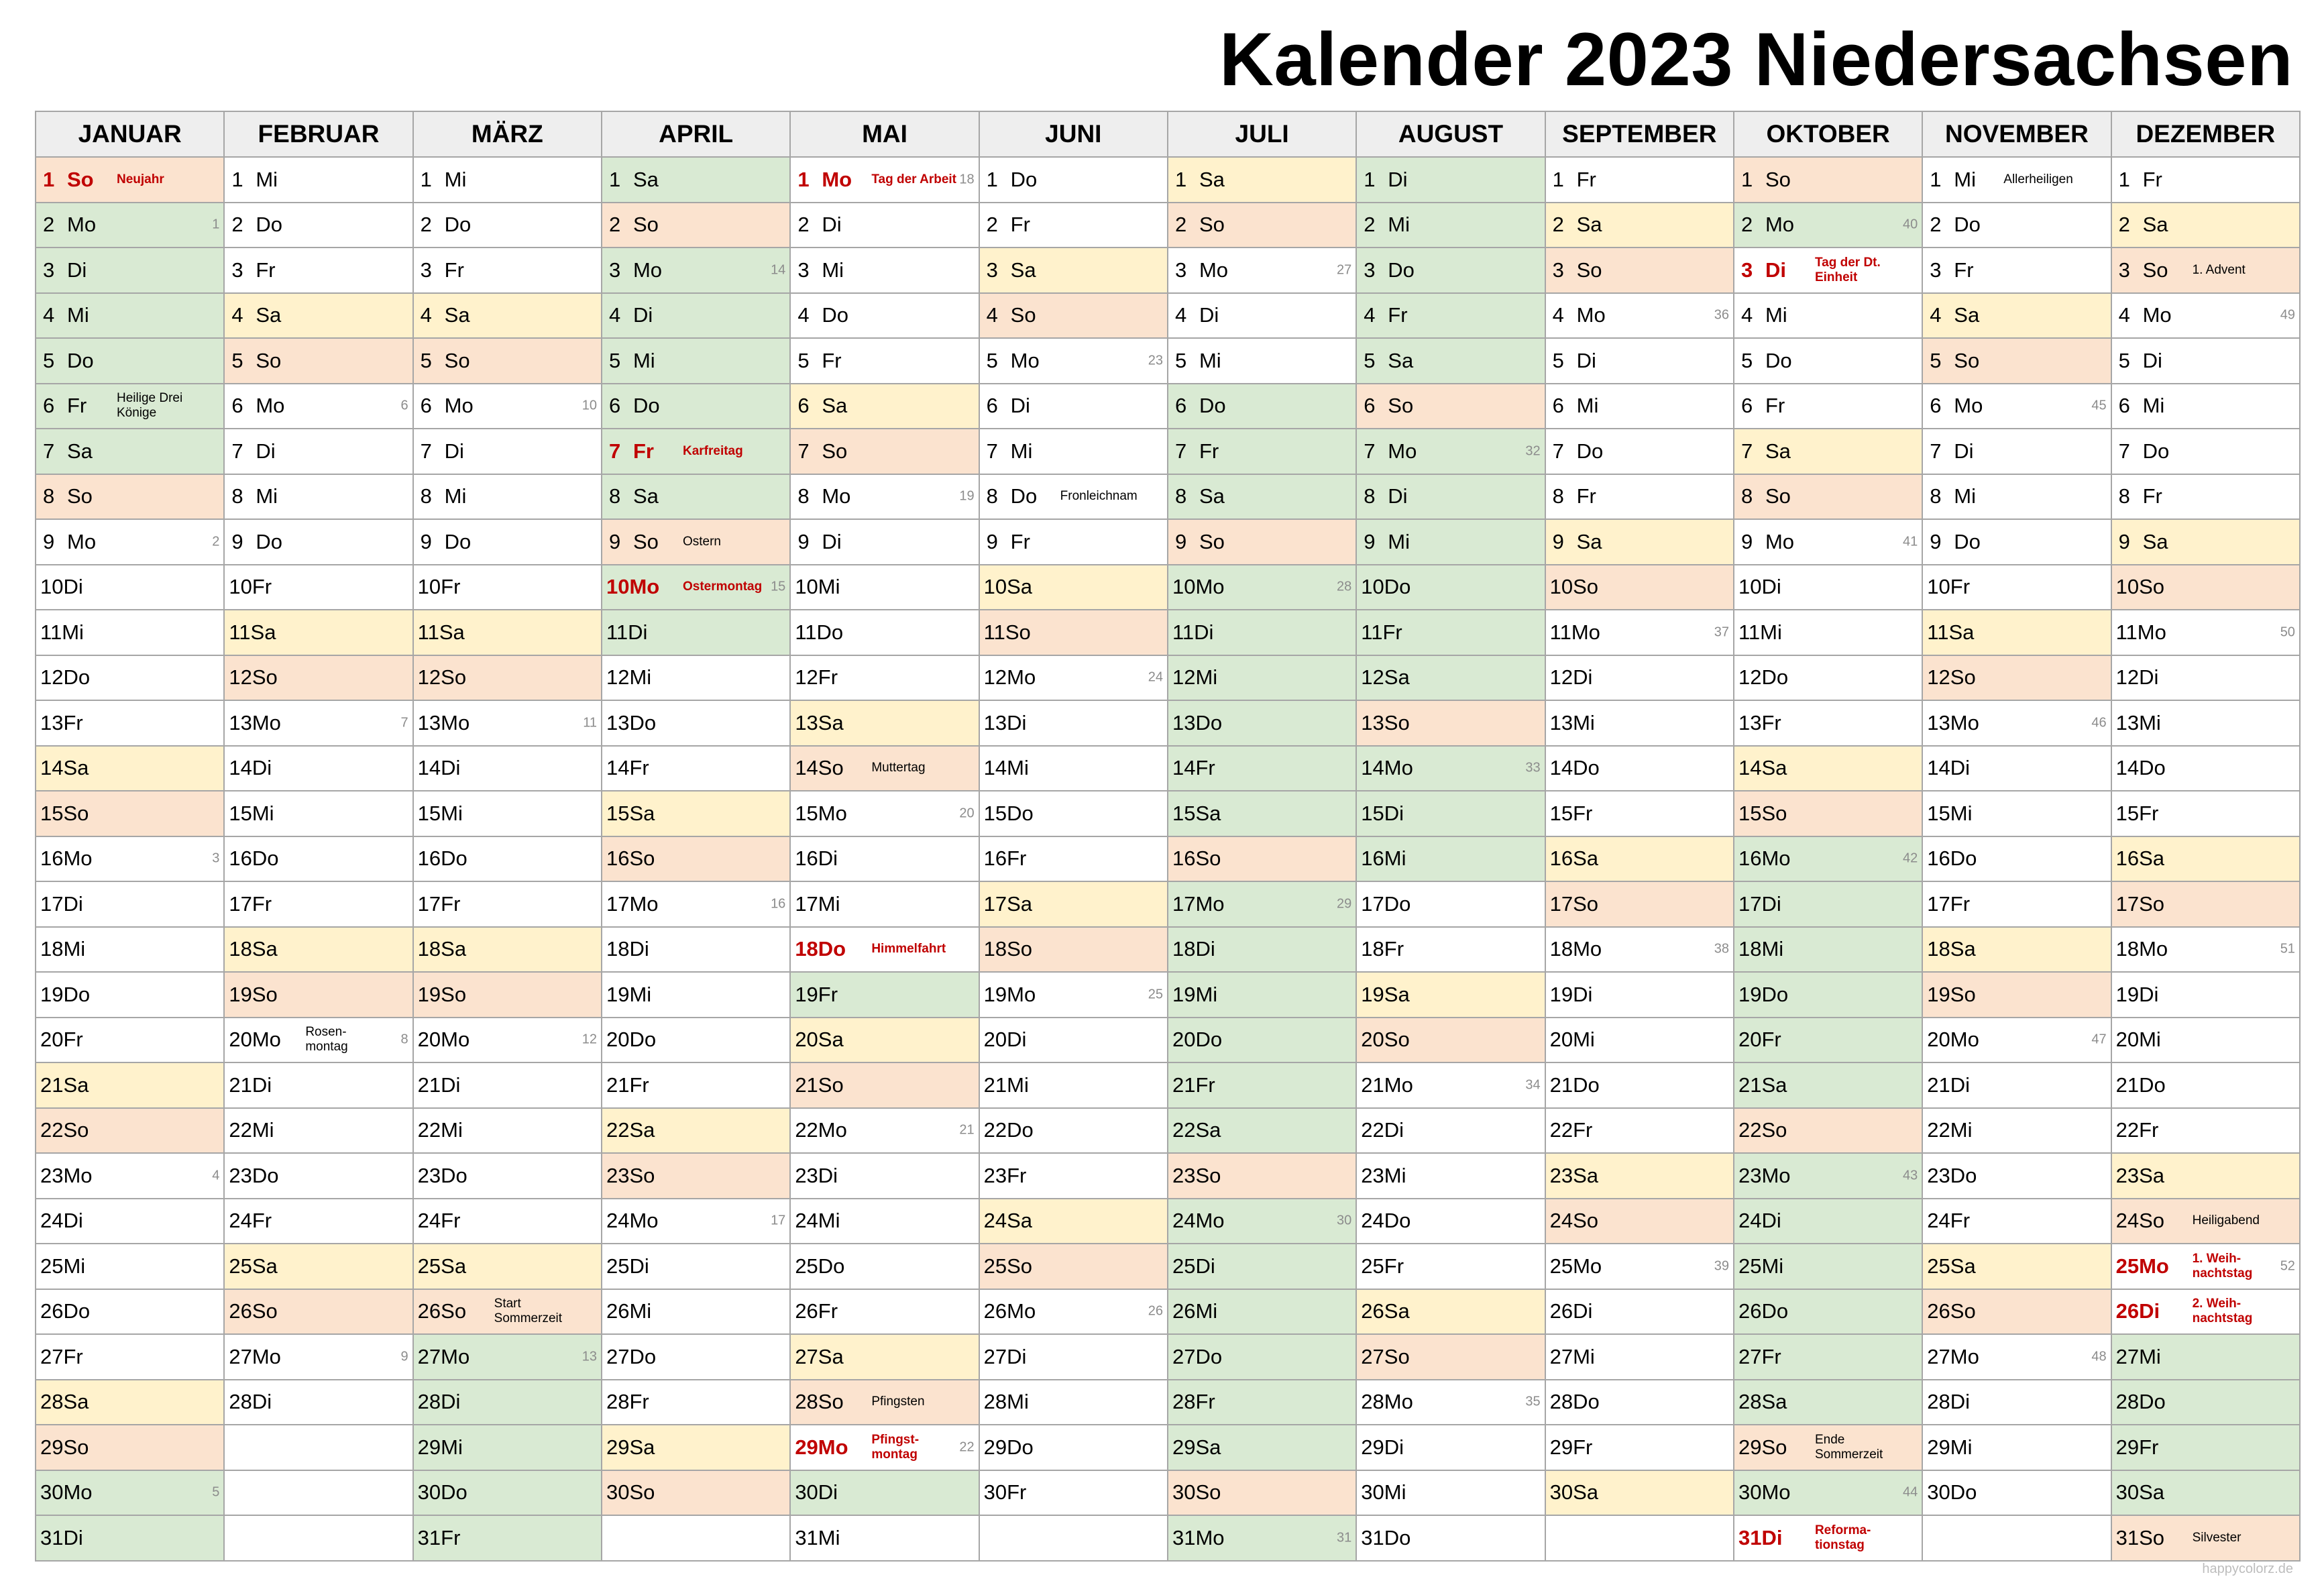 The image size is (2324, 1585). I want to click on day-cell: 5 Sa, so click(1451, 360).